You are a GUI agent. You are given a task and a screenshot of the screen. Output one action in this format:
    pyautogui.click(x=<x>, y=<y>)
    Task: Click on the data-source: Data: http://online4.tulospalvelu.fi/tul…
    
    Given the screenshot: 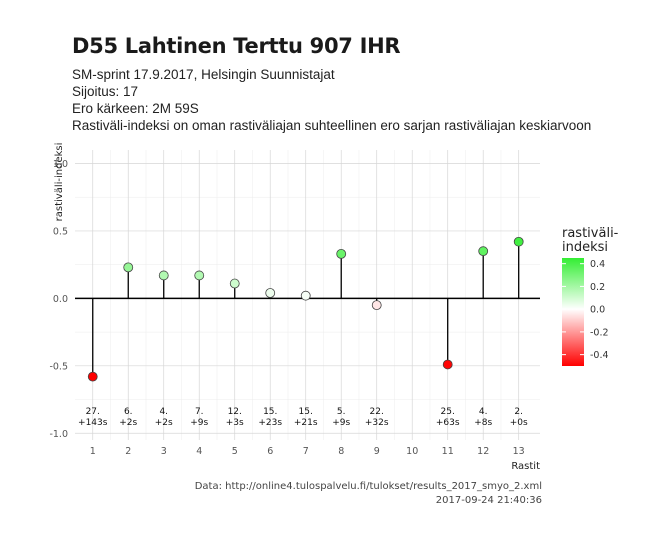 What is the action you would take?
    pyautogui.click(x=368, y=486)
    